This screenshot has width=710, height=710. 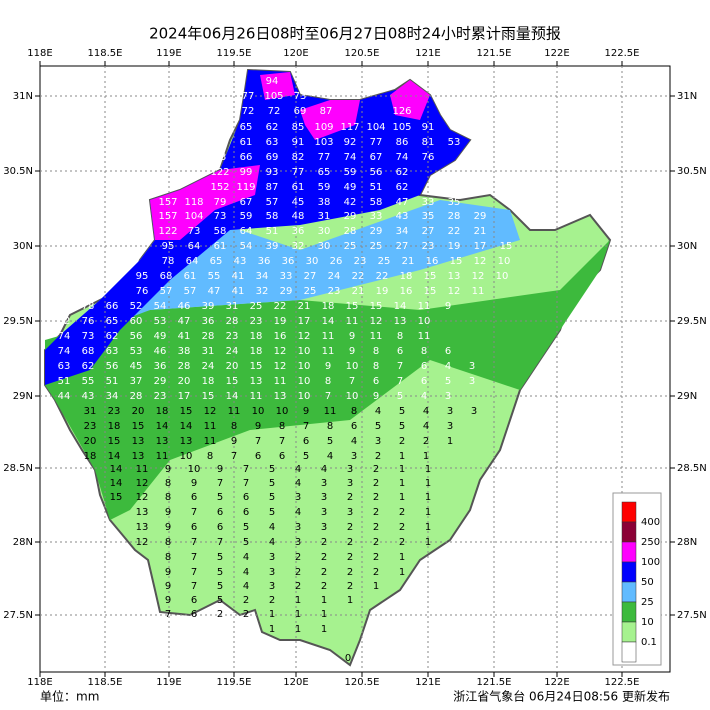 I want to click on station-value: 8, so click(x=234, y=426).